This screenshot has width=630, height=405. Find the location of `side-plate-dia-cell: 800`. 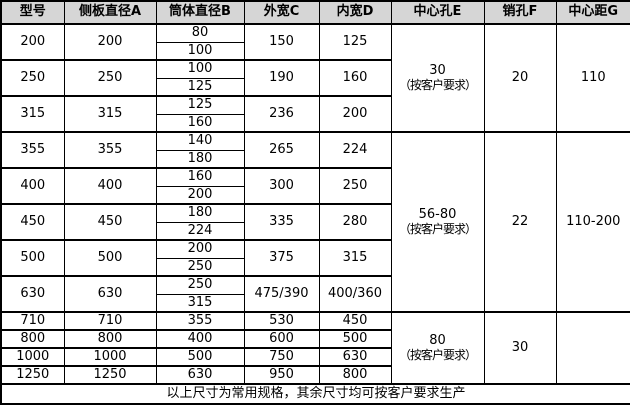

side-plate-dia-cell: 800 is located at coordinates (110, 339).